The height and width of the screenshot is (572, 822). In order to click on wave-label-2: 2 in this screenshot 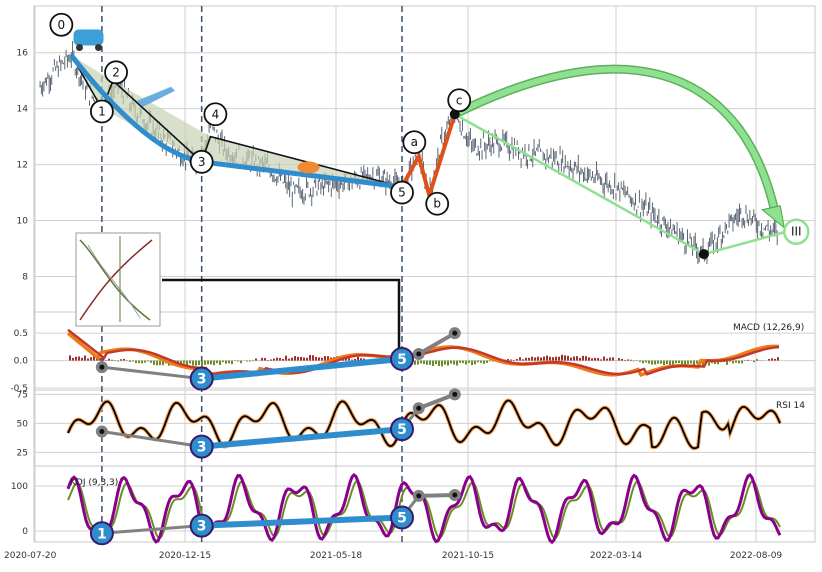, I will do `click(116, 72)`.